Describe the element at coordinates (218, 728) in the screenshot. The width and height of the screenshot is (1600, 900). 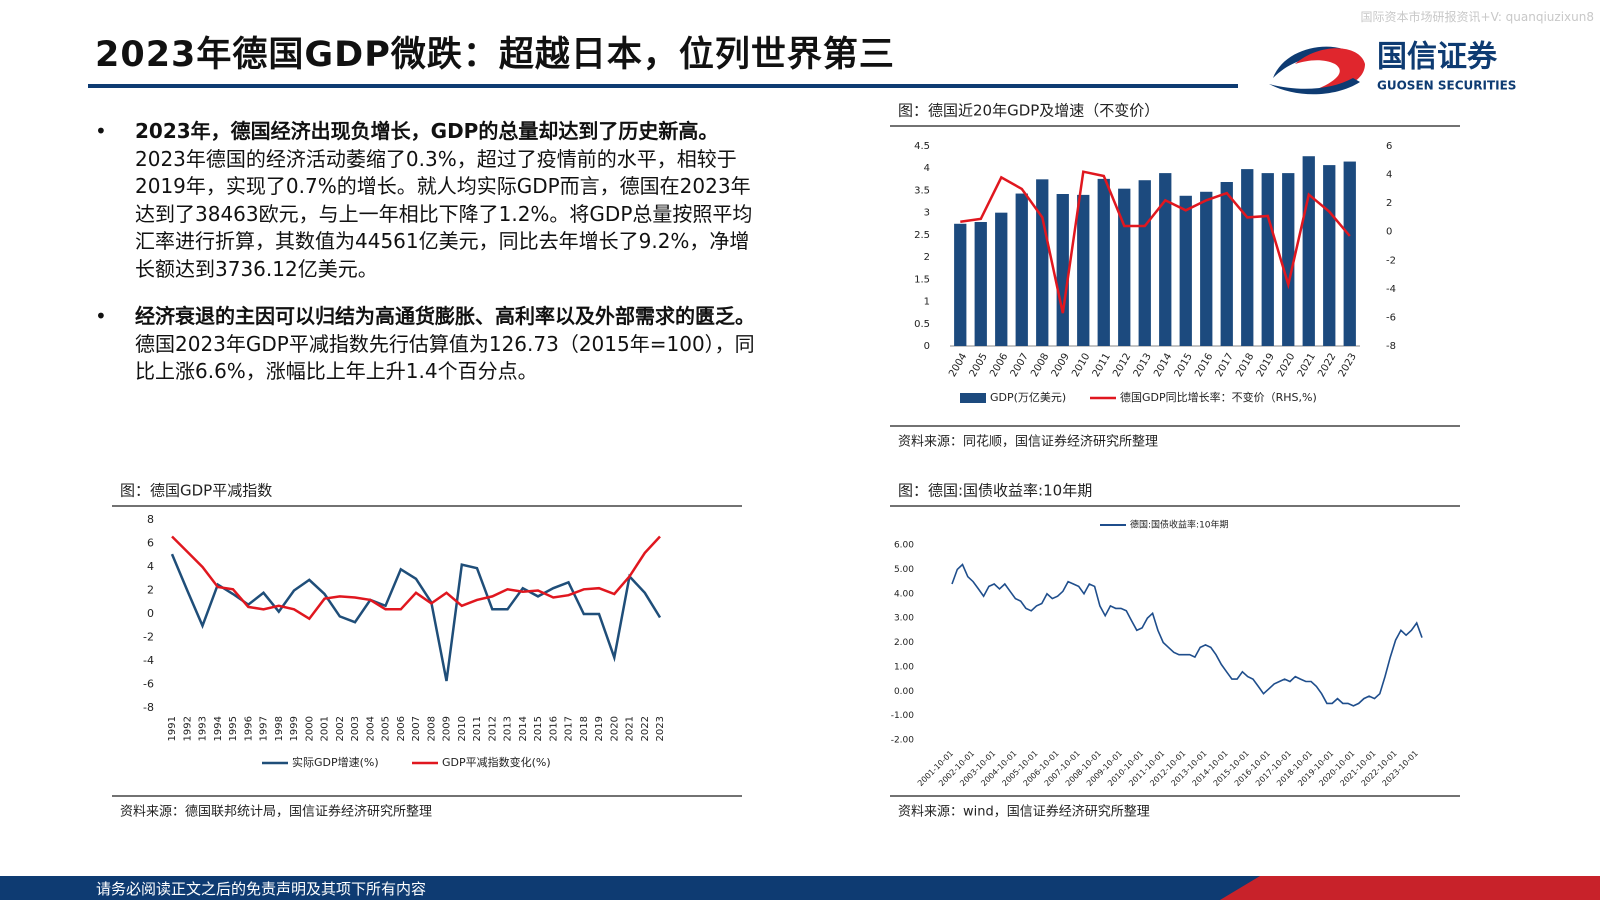
I see `x-tick-label: 1994` at that location.